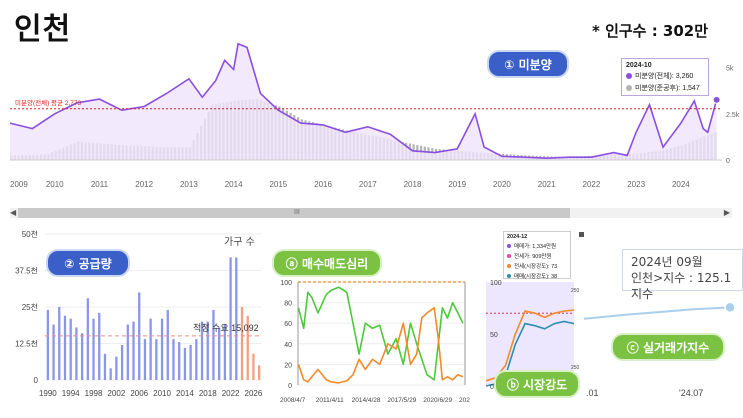 Image resolution: width=743 pixels, height=418 pixels. I want to click on real-price-index-chart: .01 '24.07, so click(660, 349).